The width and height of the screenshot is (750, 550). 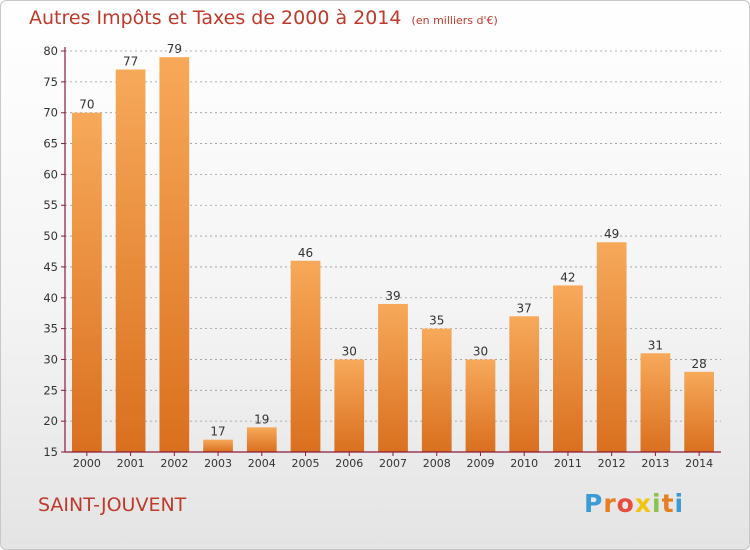 What do you see at coordinates (699, 463) in the screenshot?
I see `x-tick-label: 2014` at bounding box center [699, 463].